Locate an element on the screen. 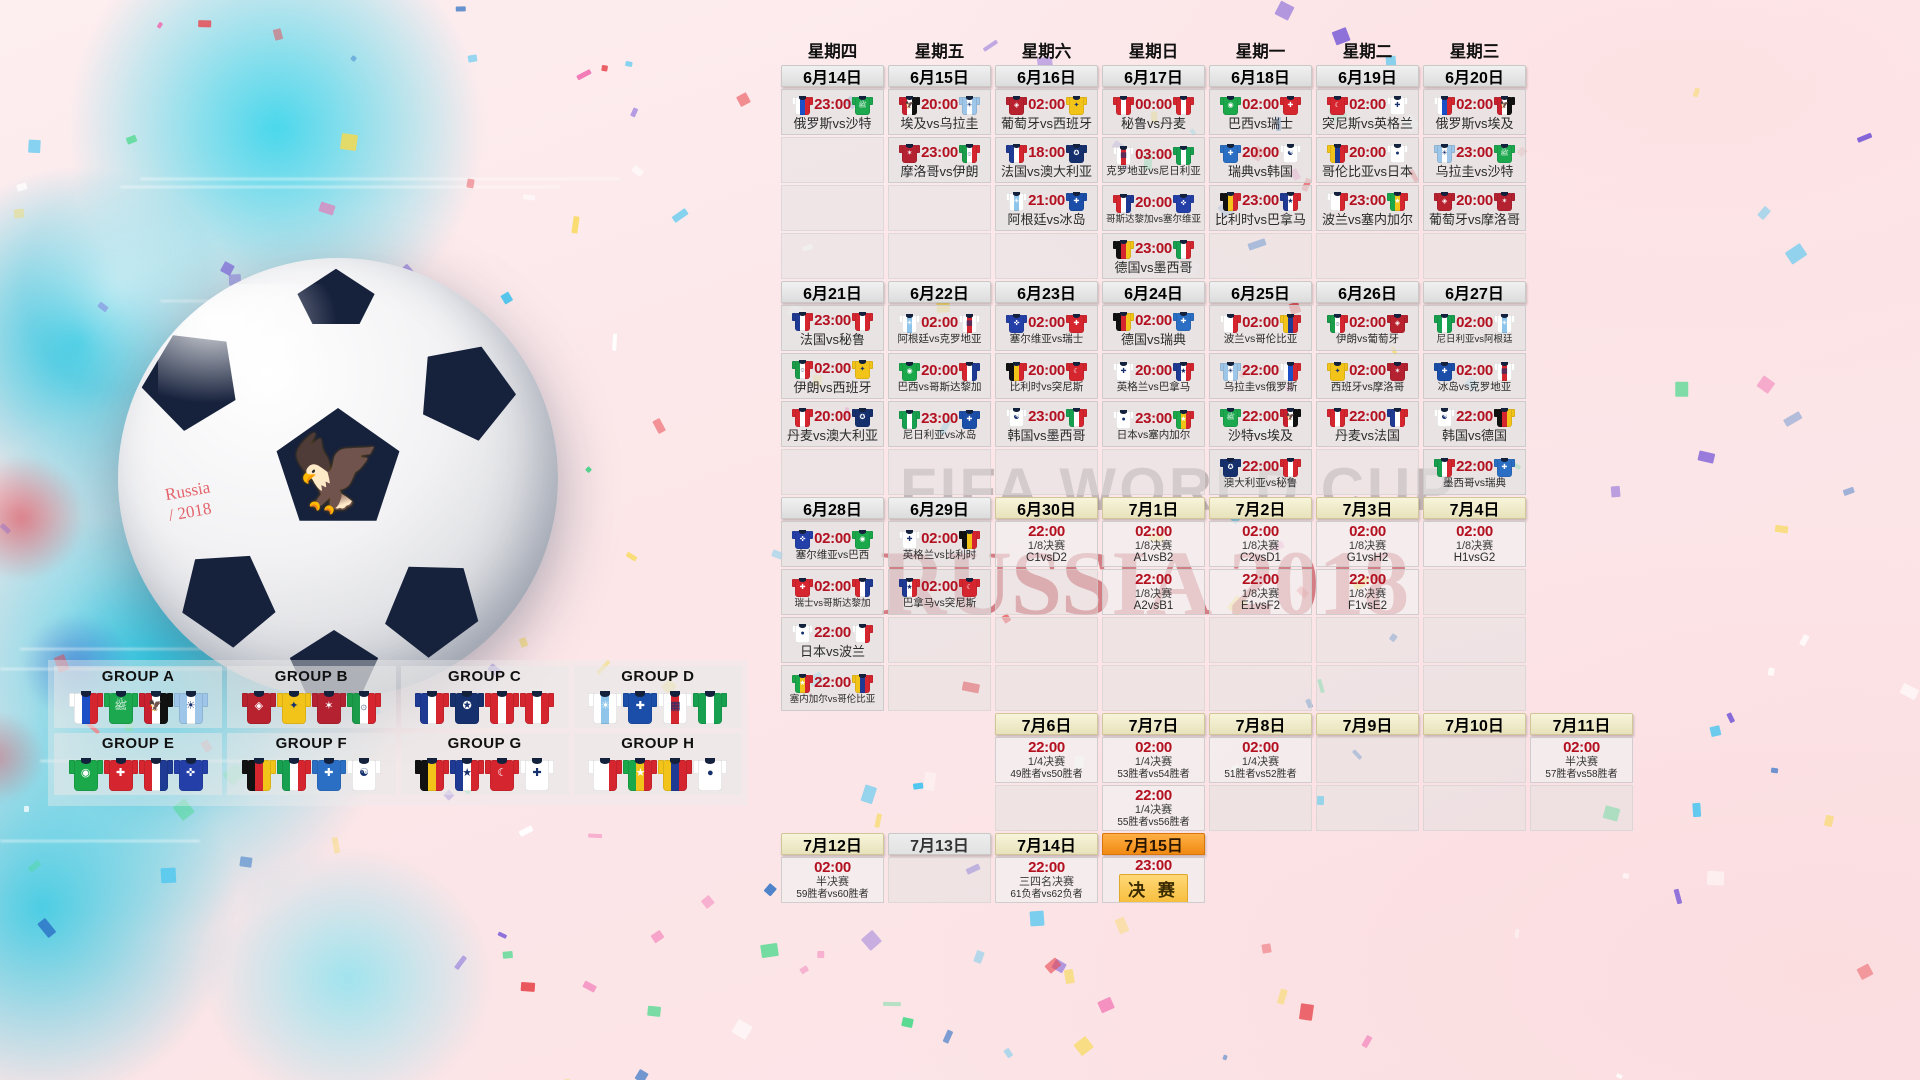 The image size is (1920, 1080). group-box-group-g: GROUP G ★ ☾ ✚ is located at coordinates (484, 764).